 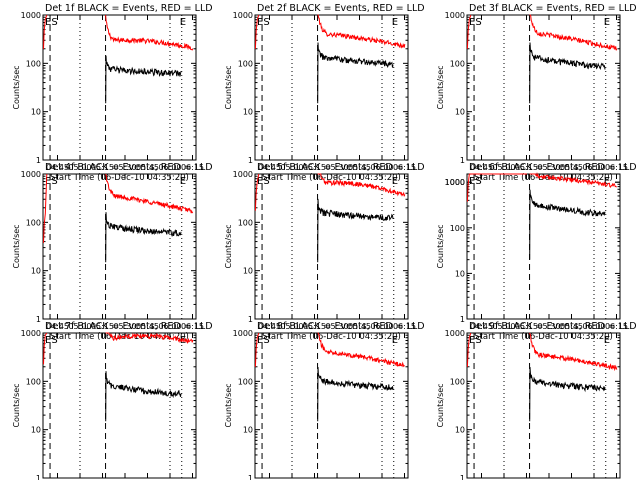 What do you see at coordinates (341, 8) in the screenshot?
I see `panel-title: Det 2f BLACK = Events, RED = LLD` at bounding box center [341, 8].